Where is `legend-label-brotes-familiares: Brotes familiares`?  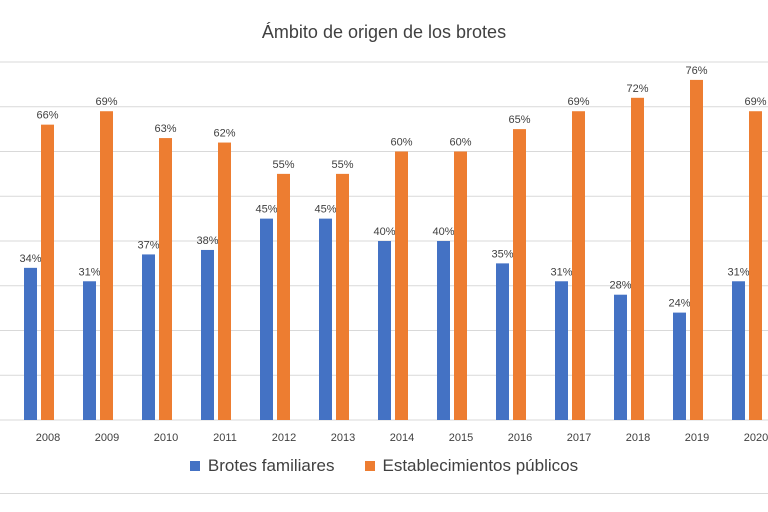
legend-label-brotes-familiares: Brotes familiares is located at coordinates (271, 465).